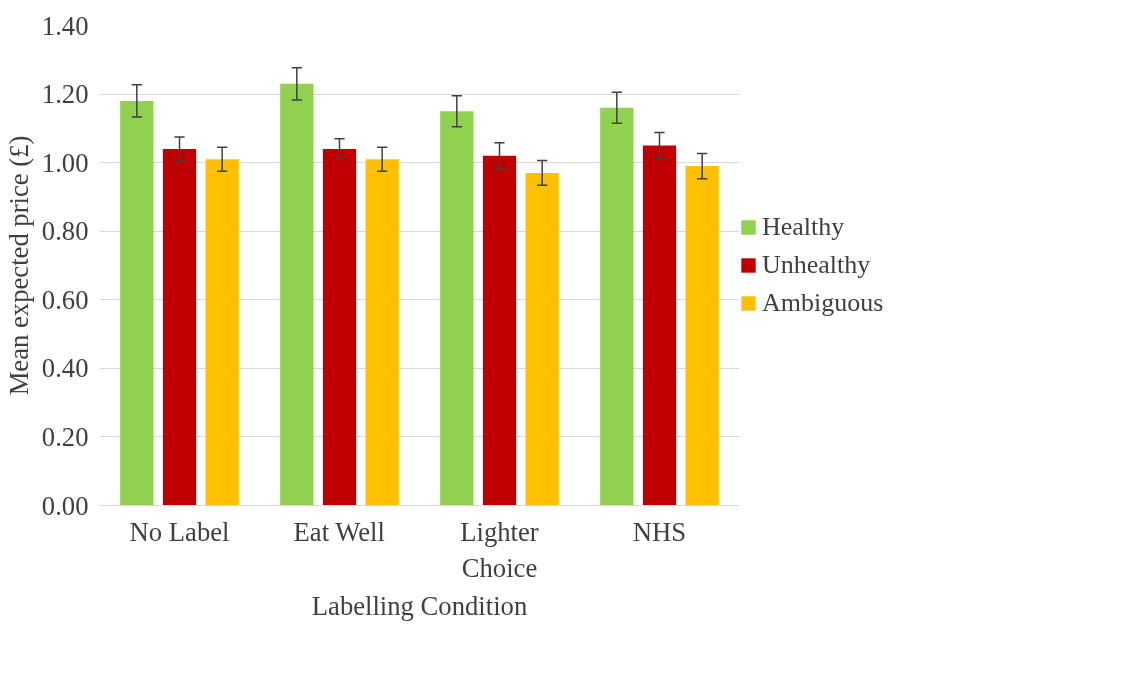 The image size is (1135, 685). Describe the element at coordinates (339, 531) in the screenshot. I see `x-tick-label: Eat Well` at that location.